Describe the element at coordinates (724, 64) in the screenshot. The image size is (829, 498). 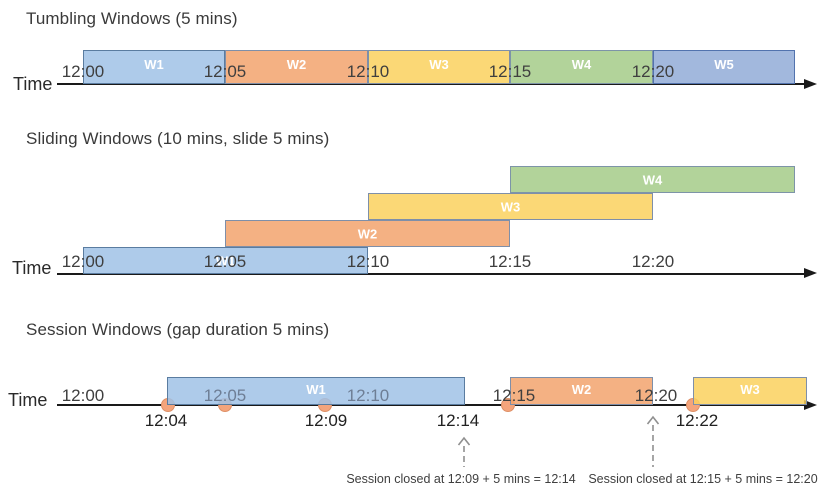
I see `window-label: W5` at that location.